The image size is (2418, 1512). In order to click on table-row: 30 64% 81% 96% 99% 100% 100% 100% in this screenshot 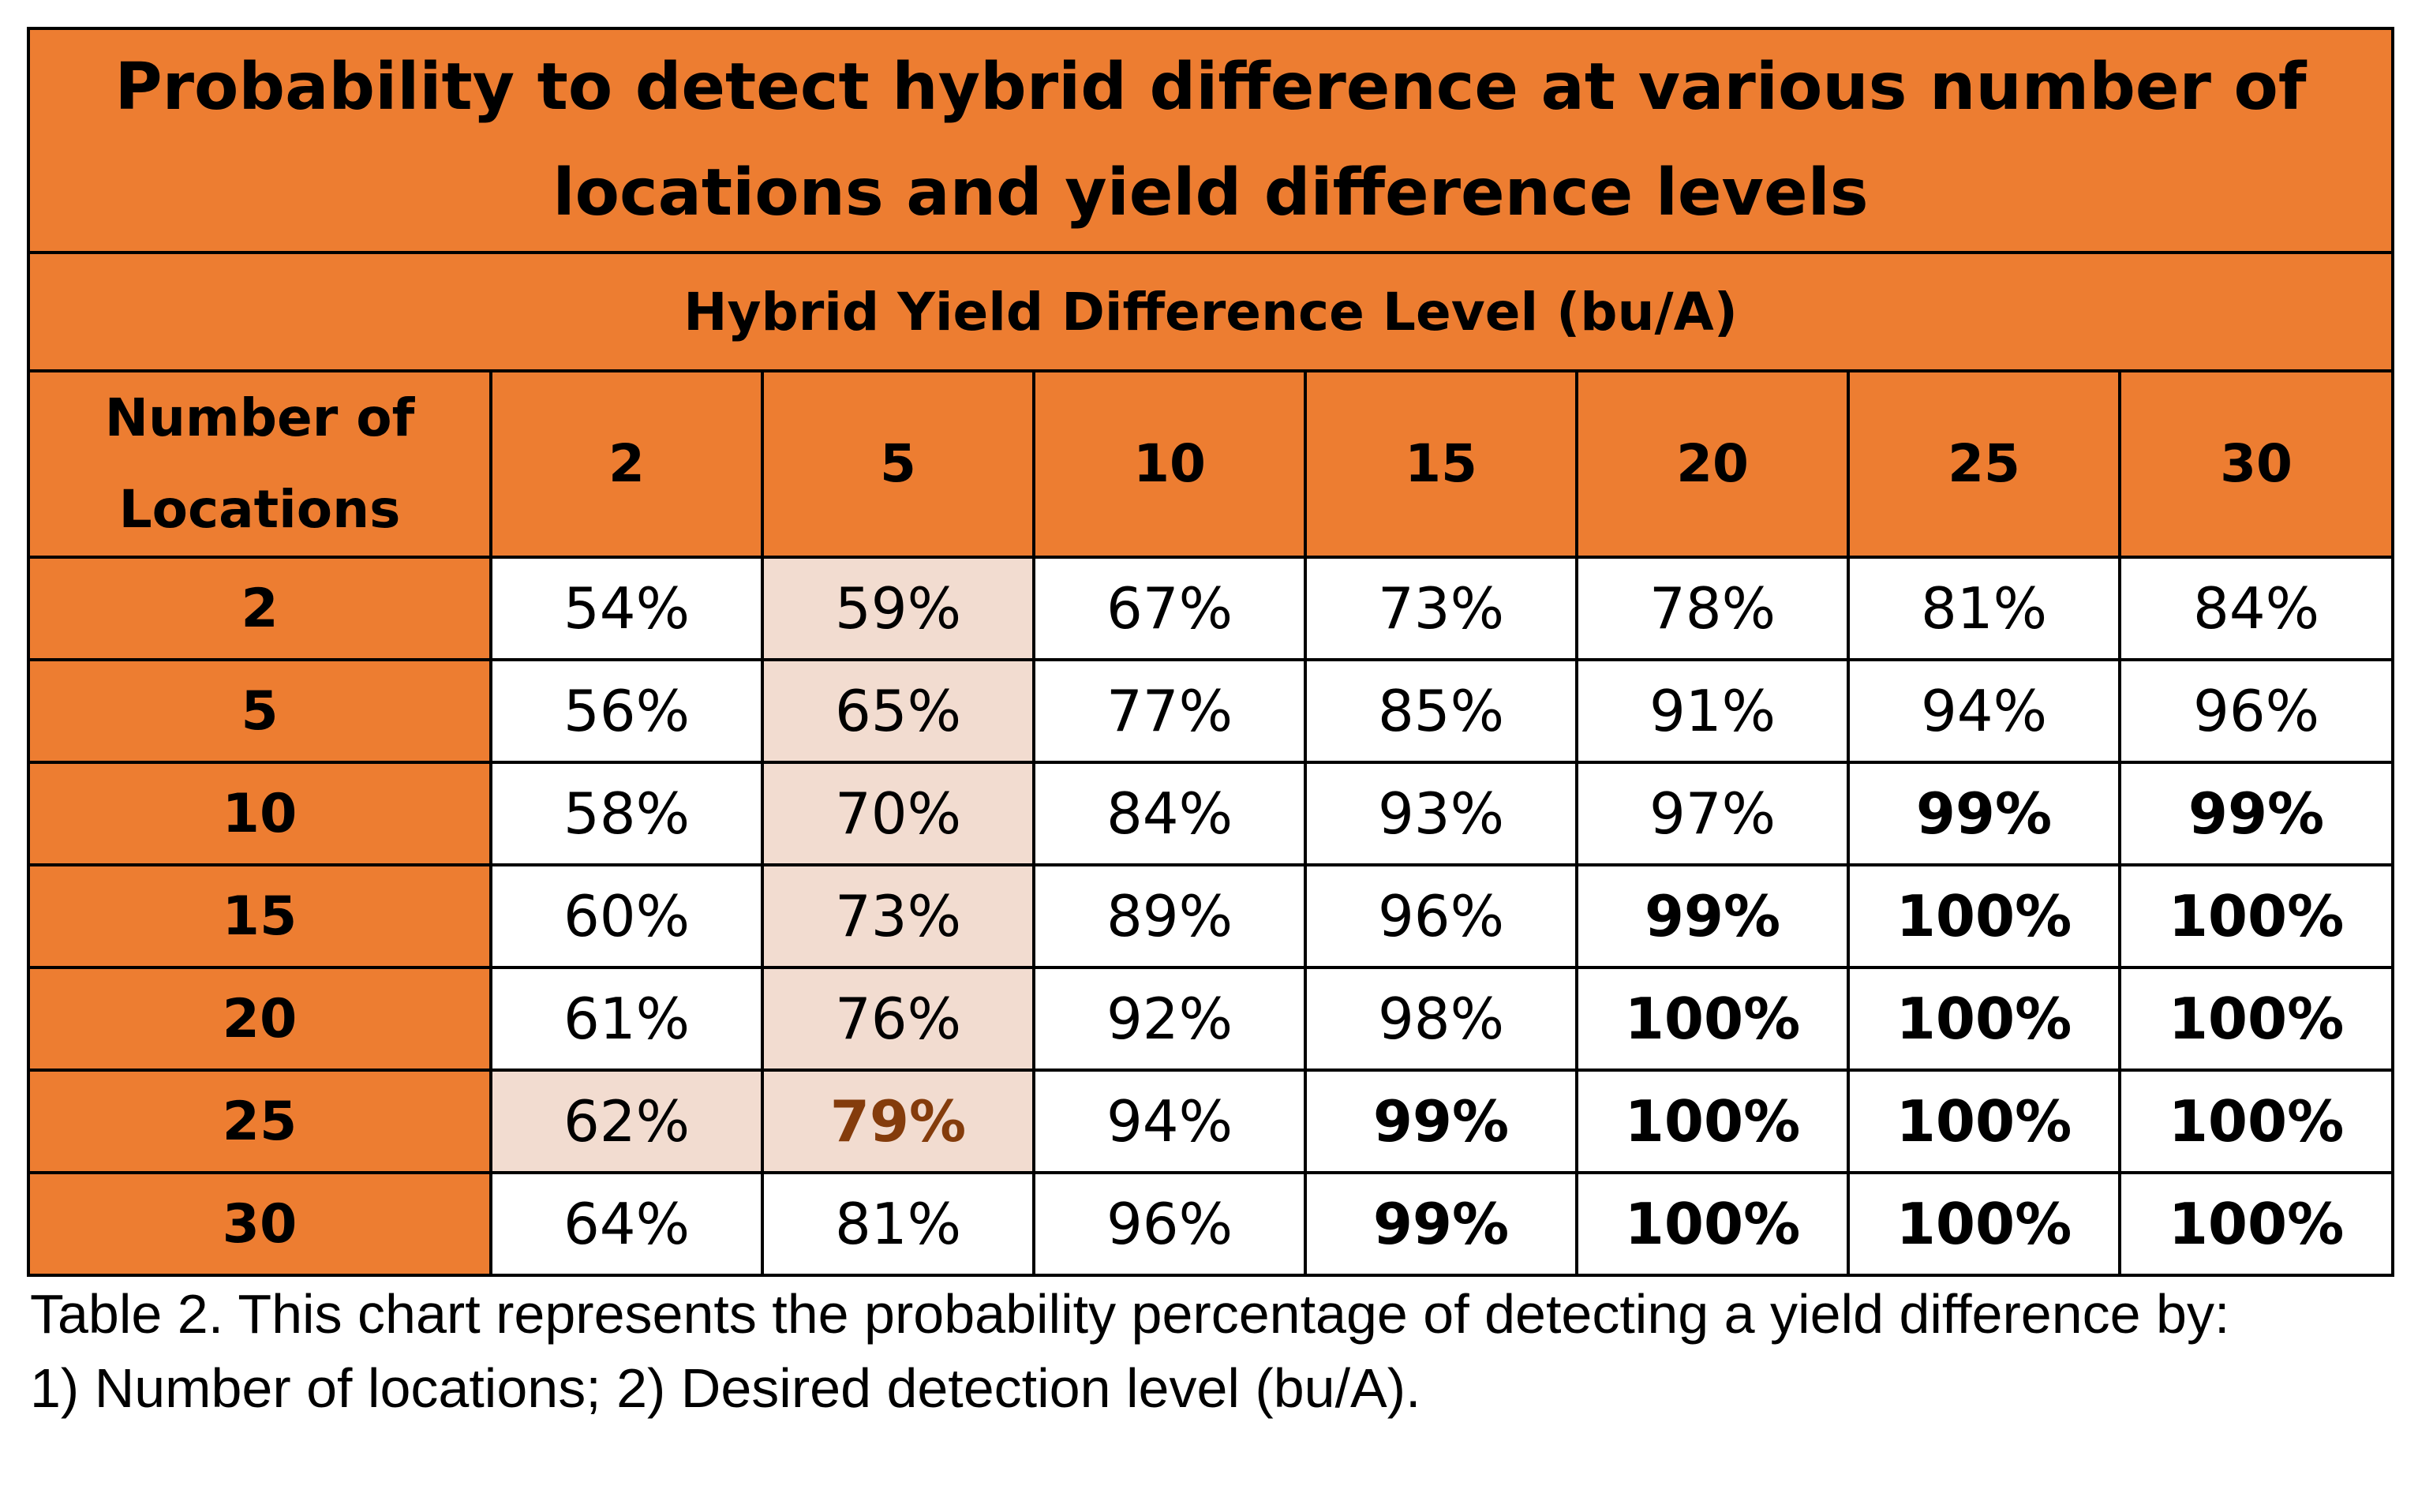, I will do `click(1211, 1224)`.